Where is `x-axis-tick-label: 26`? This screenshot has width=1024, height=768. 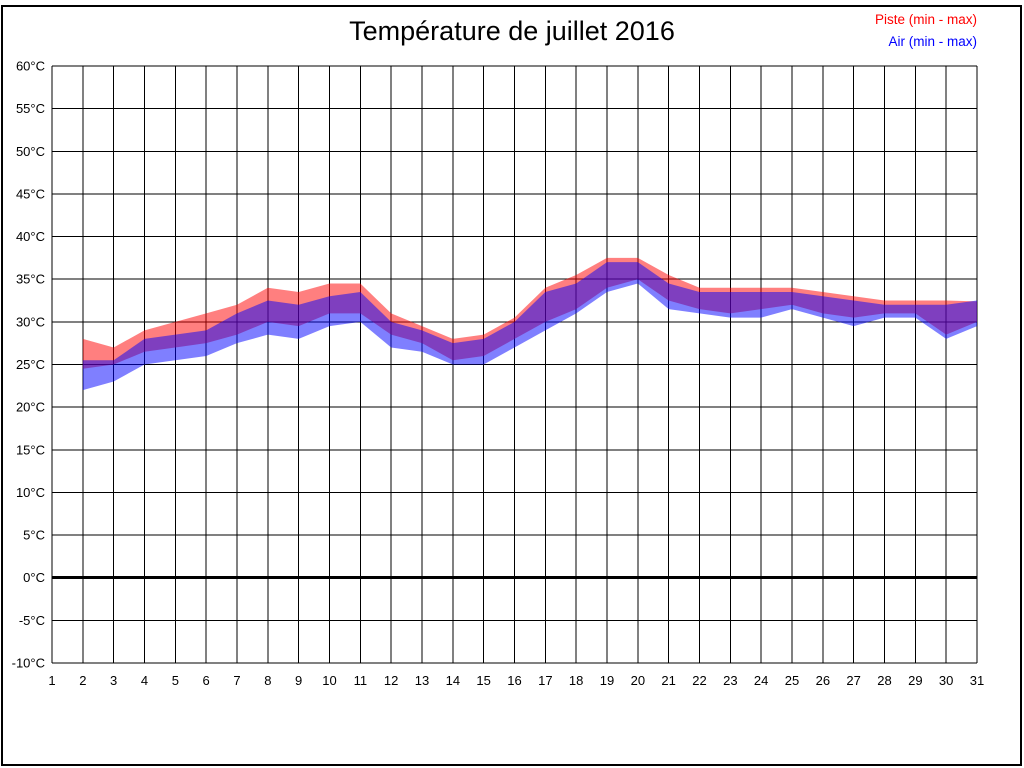
x-axis-tick-label: 26 is located at coordinates (823, 680).